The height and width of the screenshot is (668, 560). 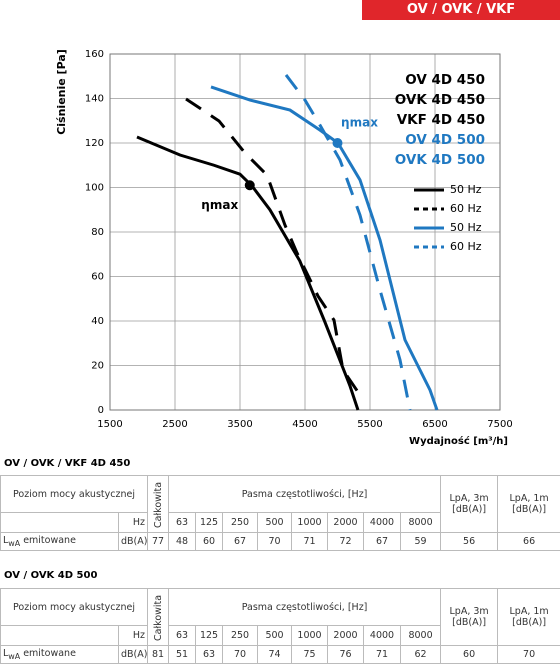 I want to click on y-tick-label: 20, so click(x=97, y=366).